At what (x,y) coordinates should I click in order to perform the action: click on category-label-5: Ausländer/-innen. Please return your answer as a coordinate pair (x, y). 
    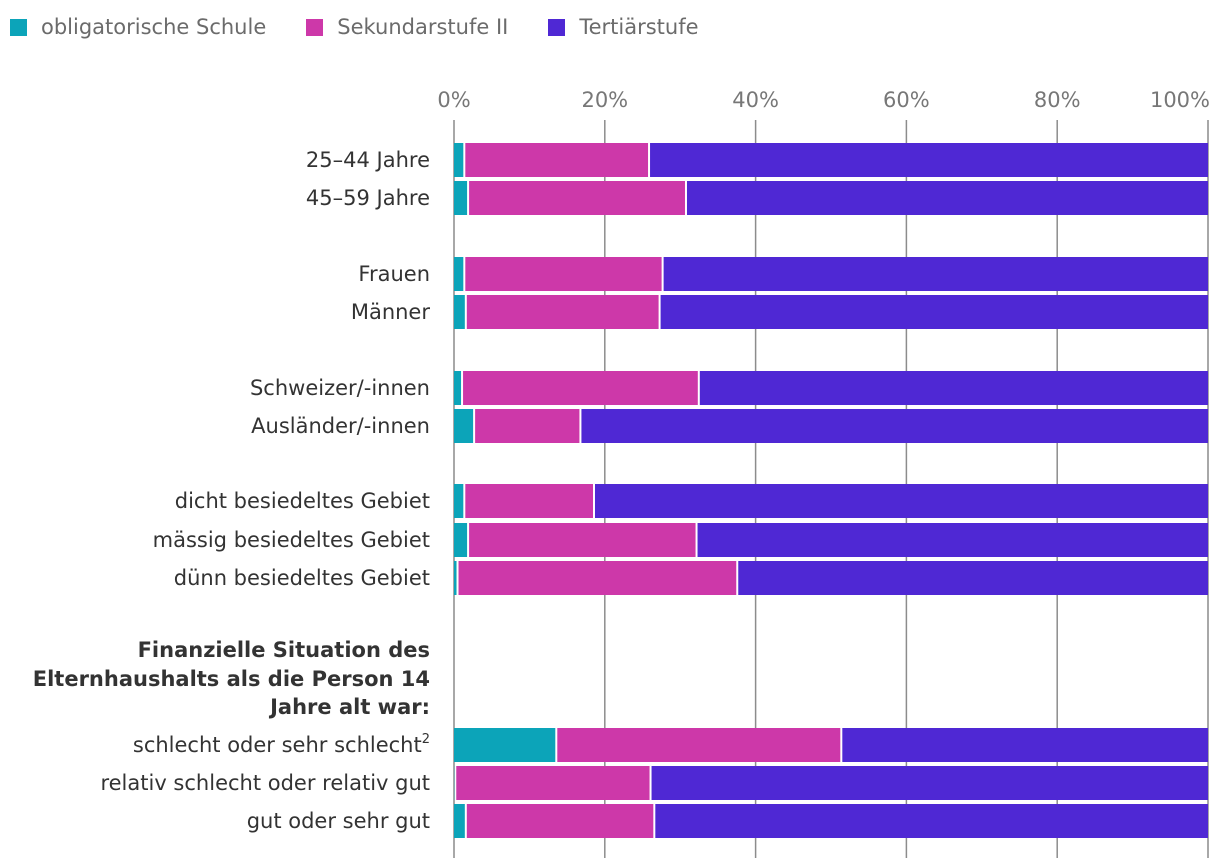
    Looking at the image, I should click on (340, 426).